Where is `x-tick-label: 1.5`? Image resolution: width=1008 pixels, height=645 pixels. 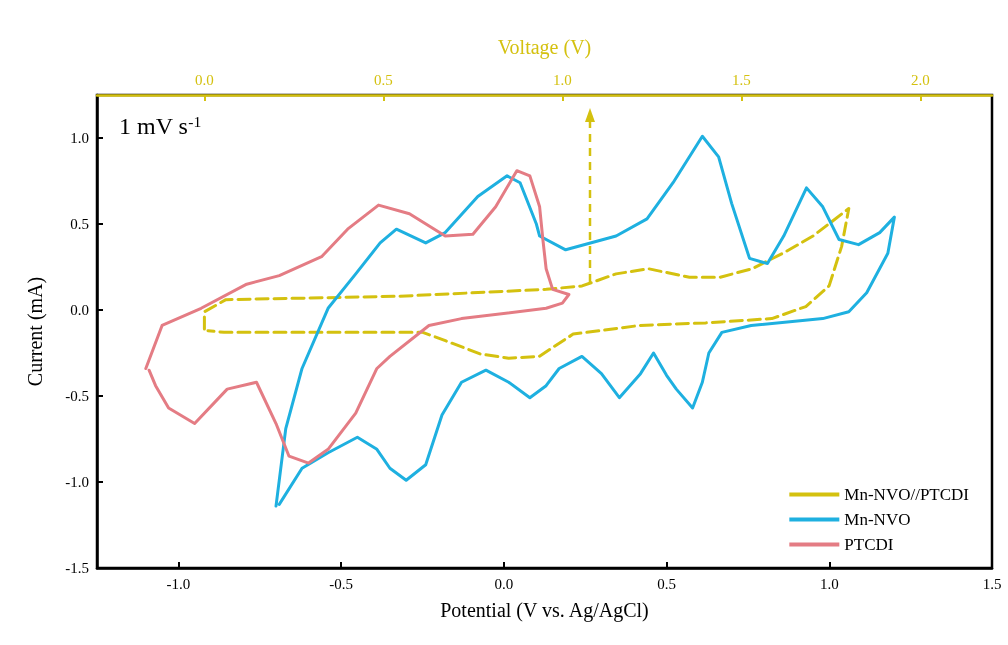
x-tick-label: 1.5 is located at coordinates (992, 583).